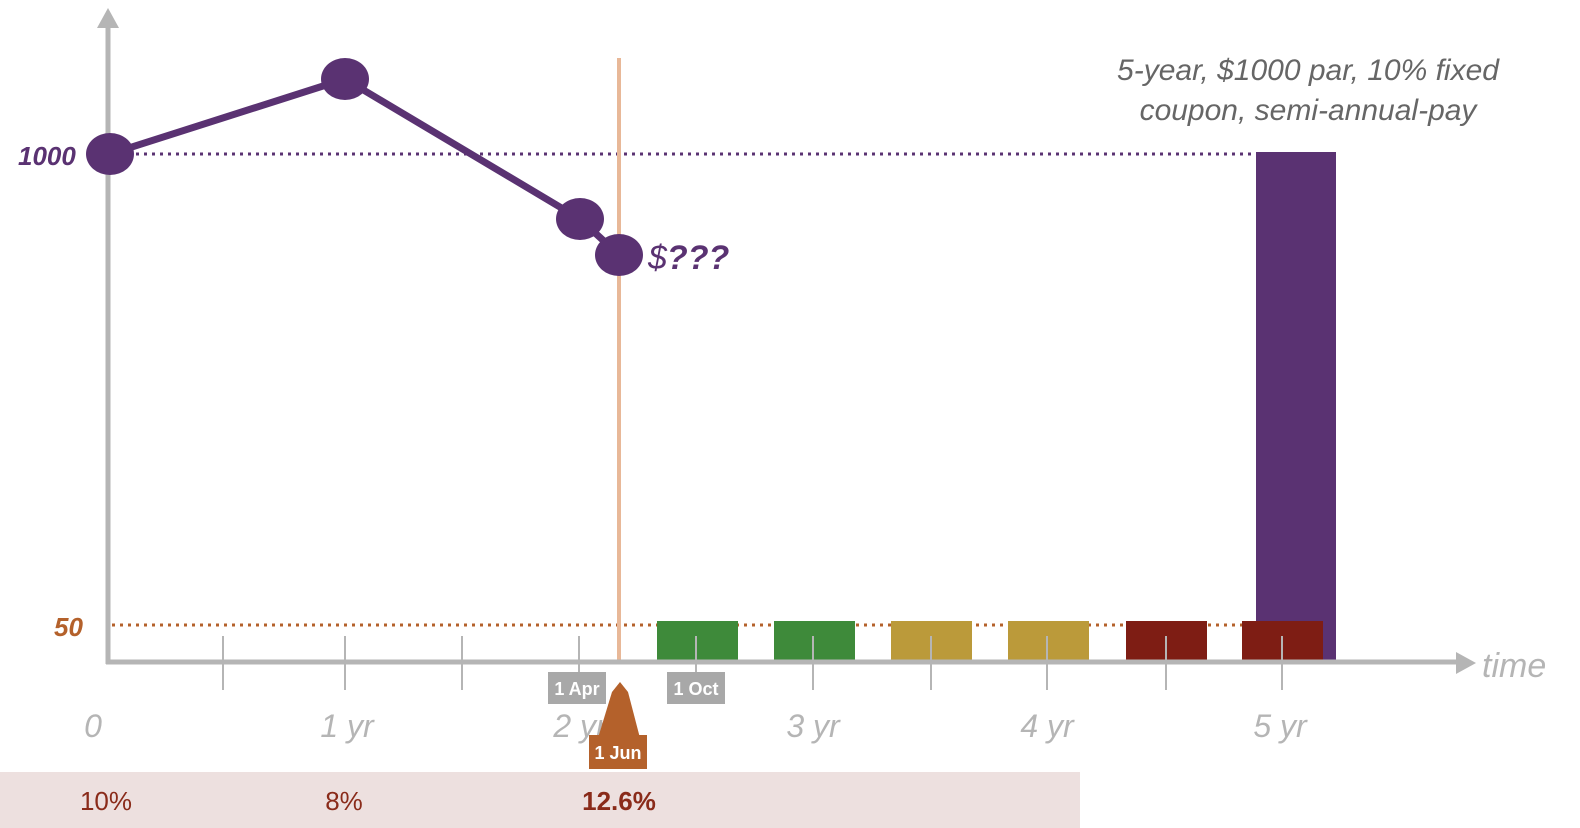 The height and width of the screenshot is (828, 1580). I want to click on price-path-line, so click(365, 166).